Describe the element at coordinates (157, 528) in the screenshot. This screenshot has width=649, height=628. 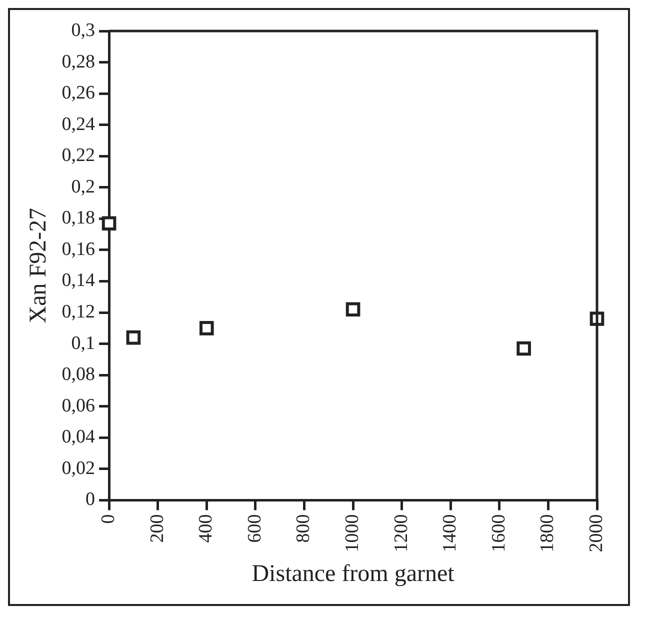
I see `x-tick-label: 200` at that location.